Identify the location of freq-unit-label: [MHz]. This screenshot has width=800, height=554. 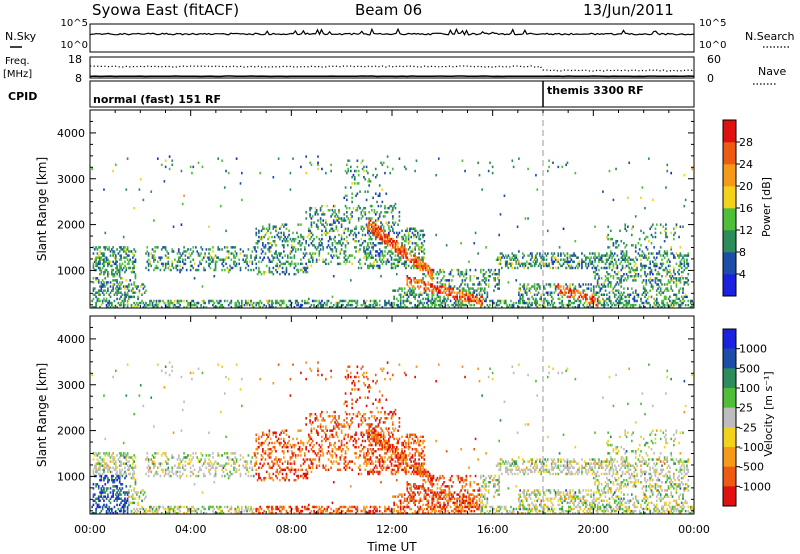
(17, 74).